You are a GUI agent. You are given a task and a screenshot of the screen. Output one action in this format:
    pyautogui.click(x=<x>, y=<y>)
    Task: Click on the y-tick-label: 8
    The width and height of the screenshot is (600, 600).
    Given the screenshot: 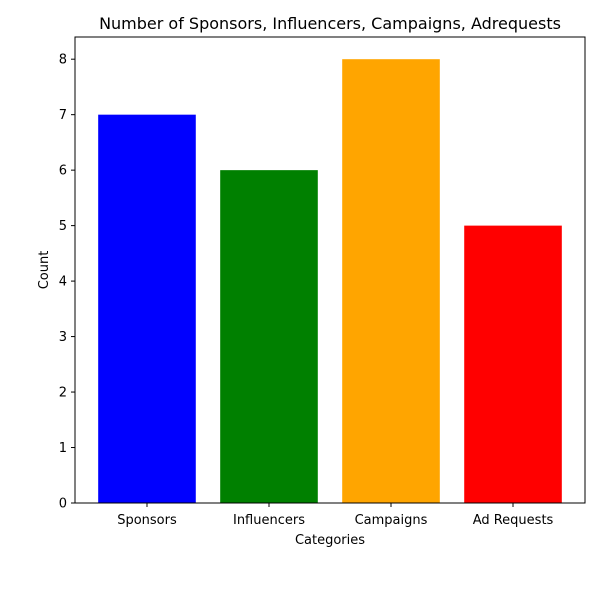 What is the action you would take?
    pyautogui.click(x=63, y=60)
    